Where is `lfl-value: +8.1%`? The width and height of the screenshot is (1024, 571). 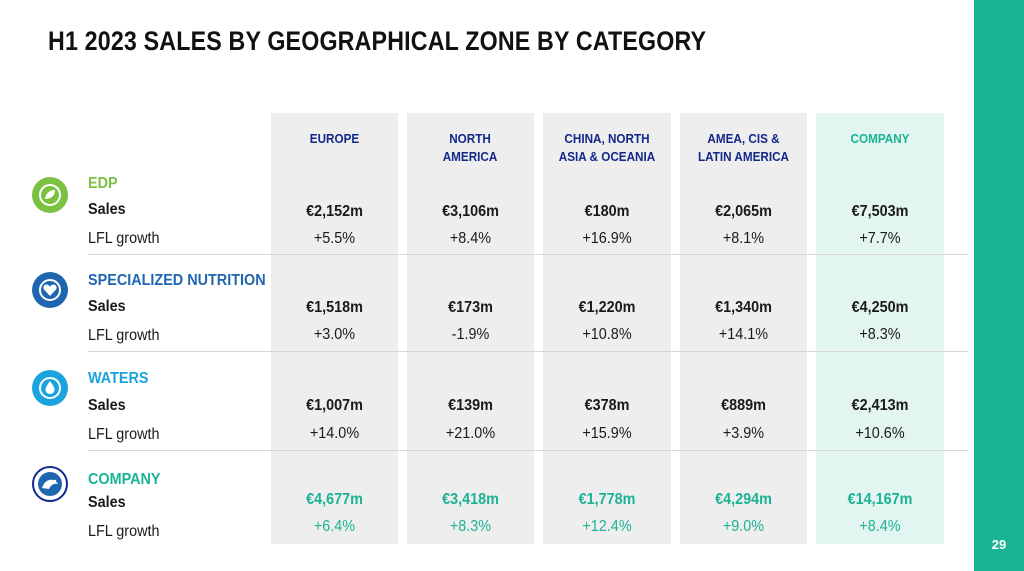
lfl-value: +8.1% is located at coordinates (743, 238).